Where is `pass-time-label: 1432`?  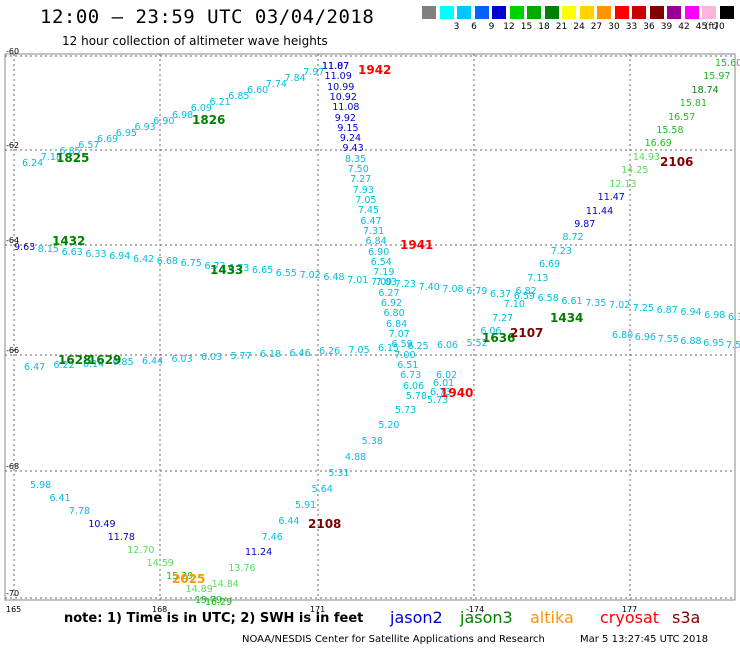 pass-time-label: 1432 is located at coordinates (69, 241).